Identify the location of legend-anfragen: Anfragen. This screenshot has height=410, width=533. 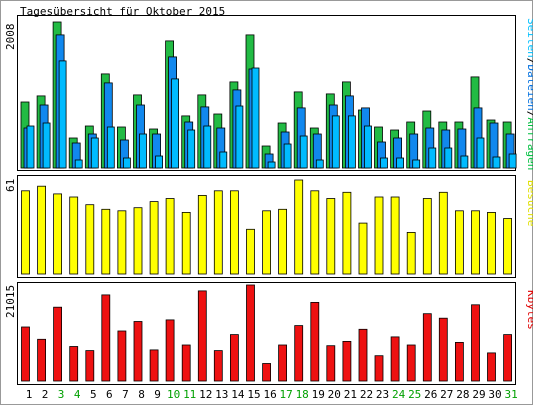
(529, 143).